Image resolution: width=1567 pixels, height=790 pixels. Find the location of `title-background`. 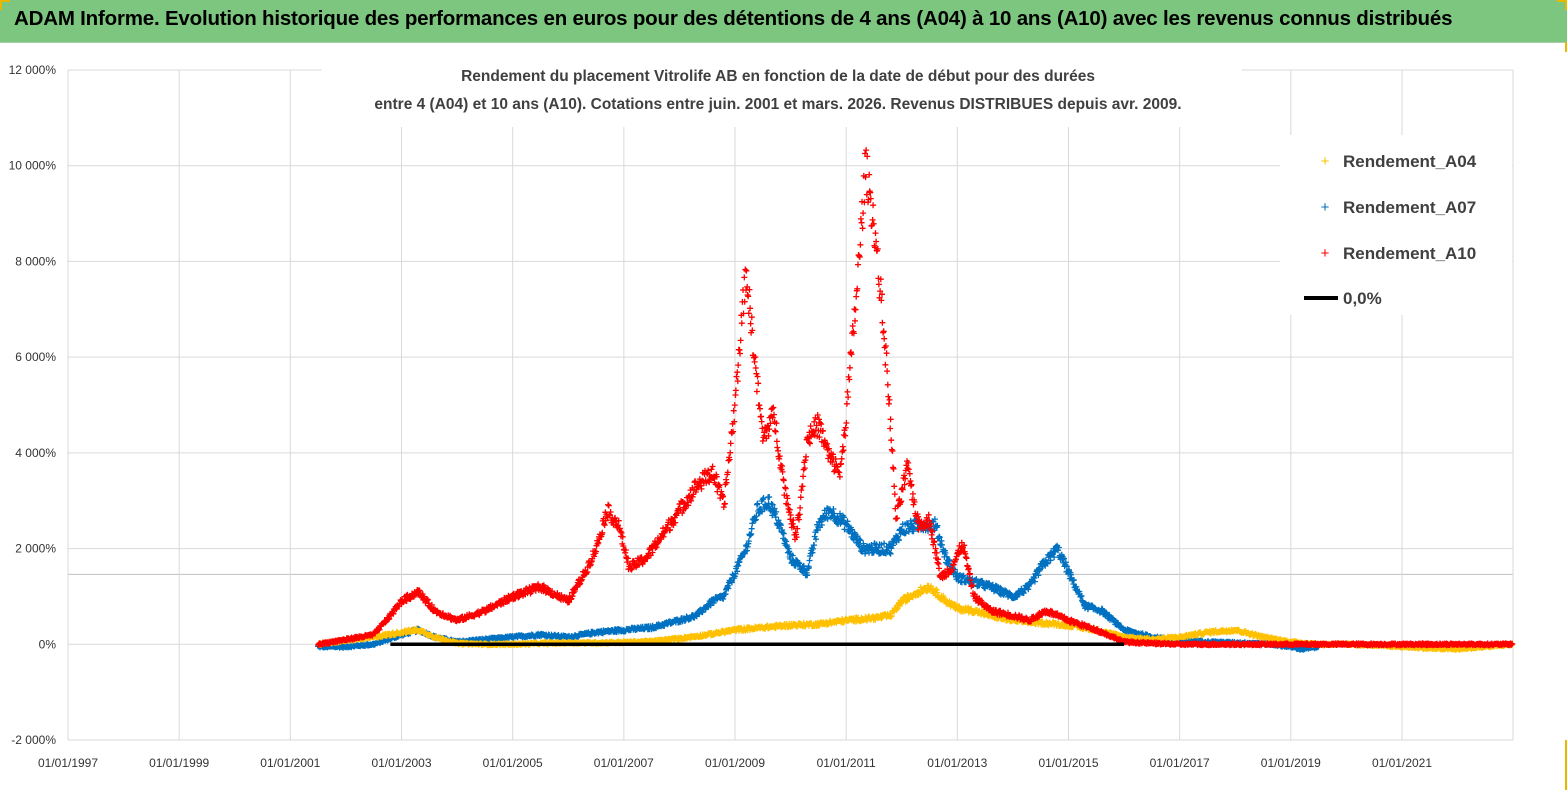

title-background is located at coordinates (782, 96).